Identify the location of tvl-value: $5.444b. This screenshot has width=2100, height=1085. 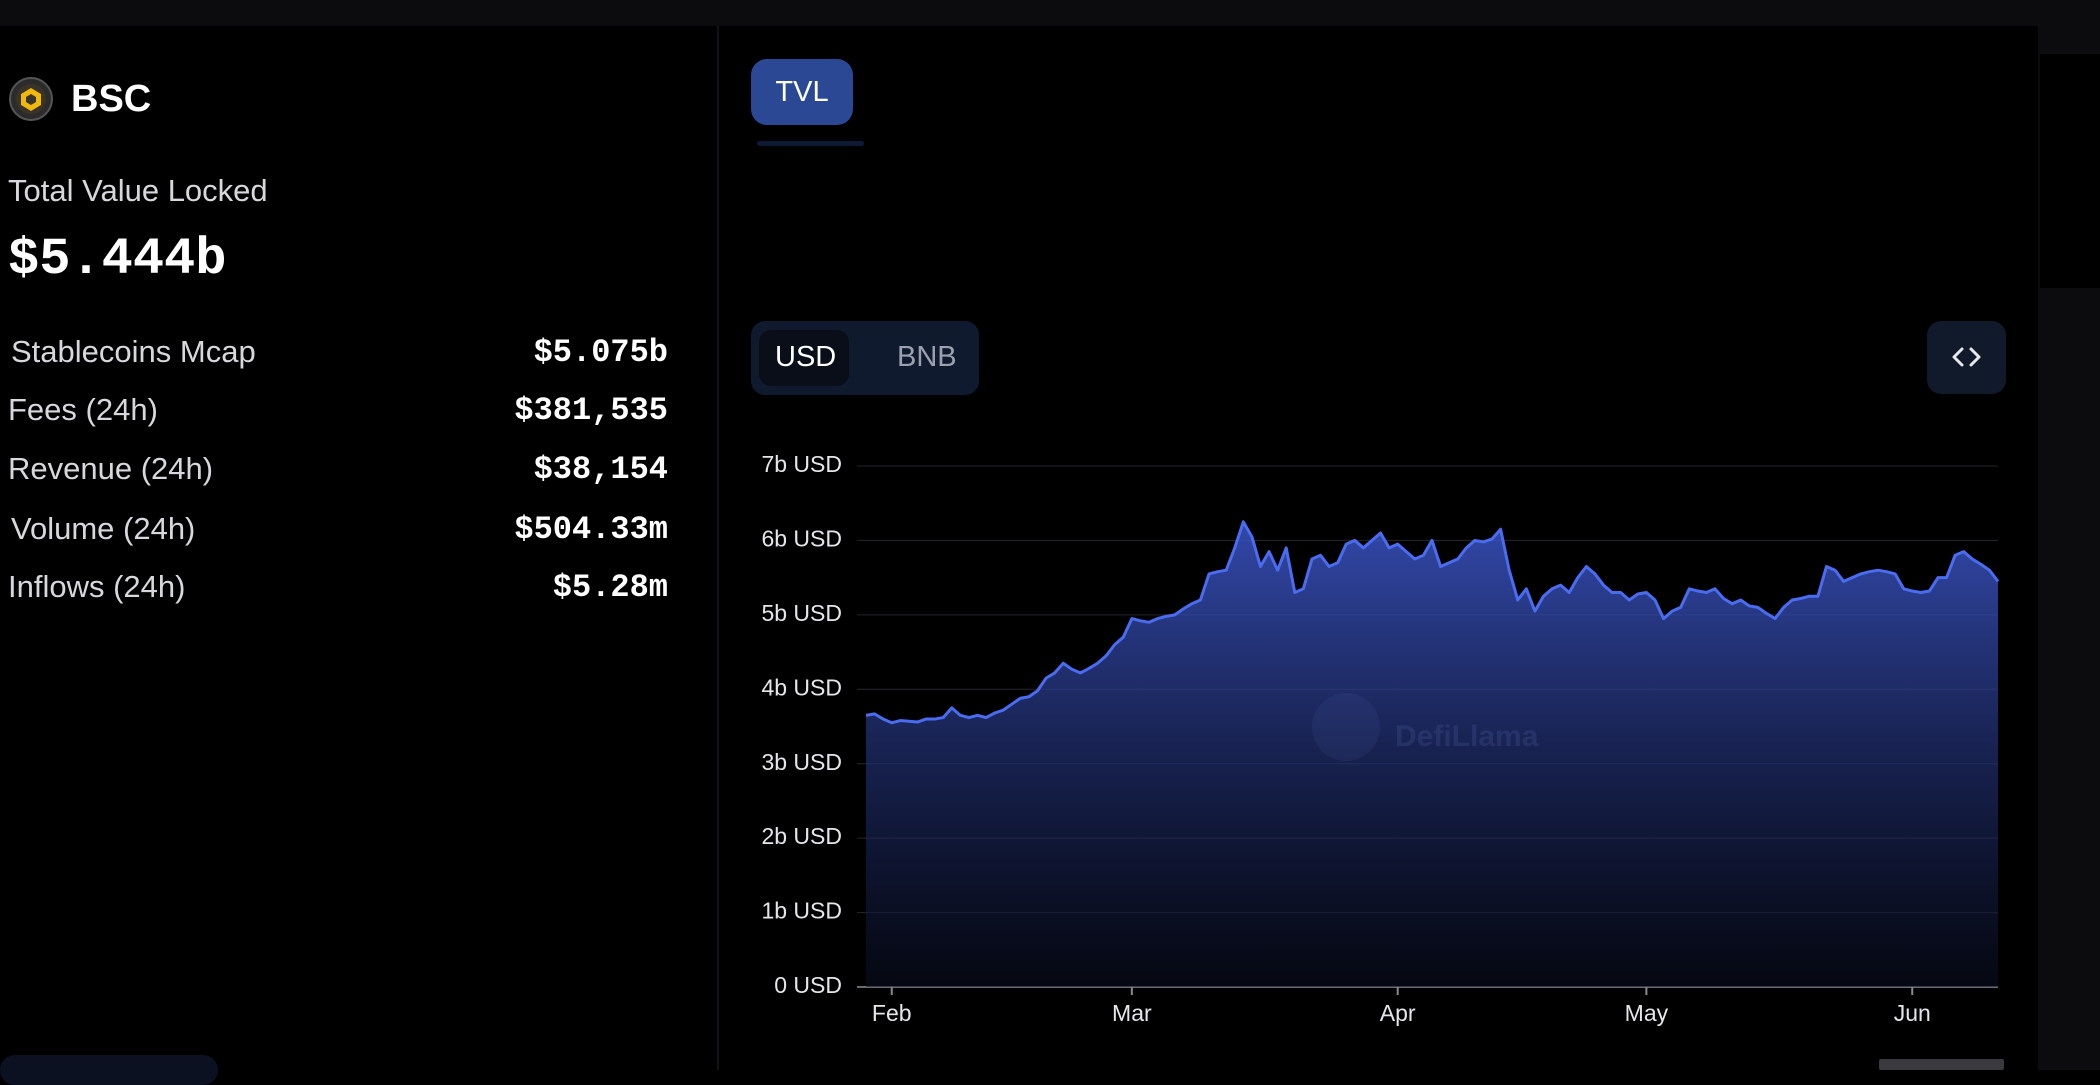
(117, 259).